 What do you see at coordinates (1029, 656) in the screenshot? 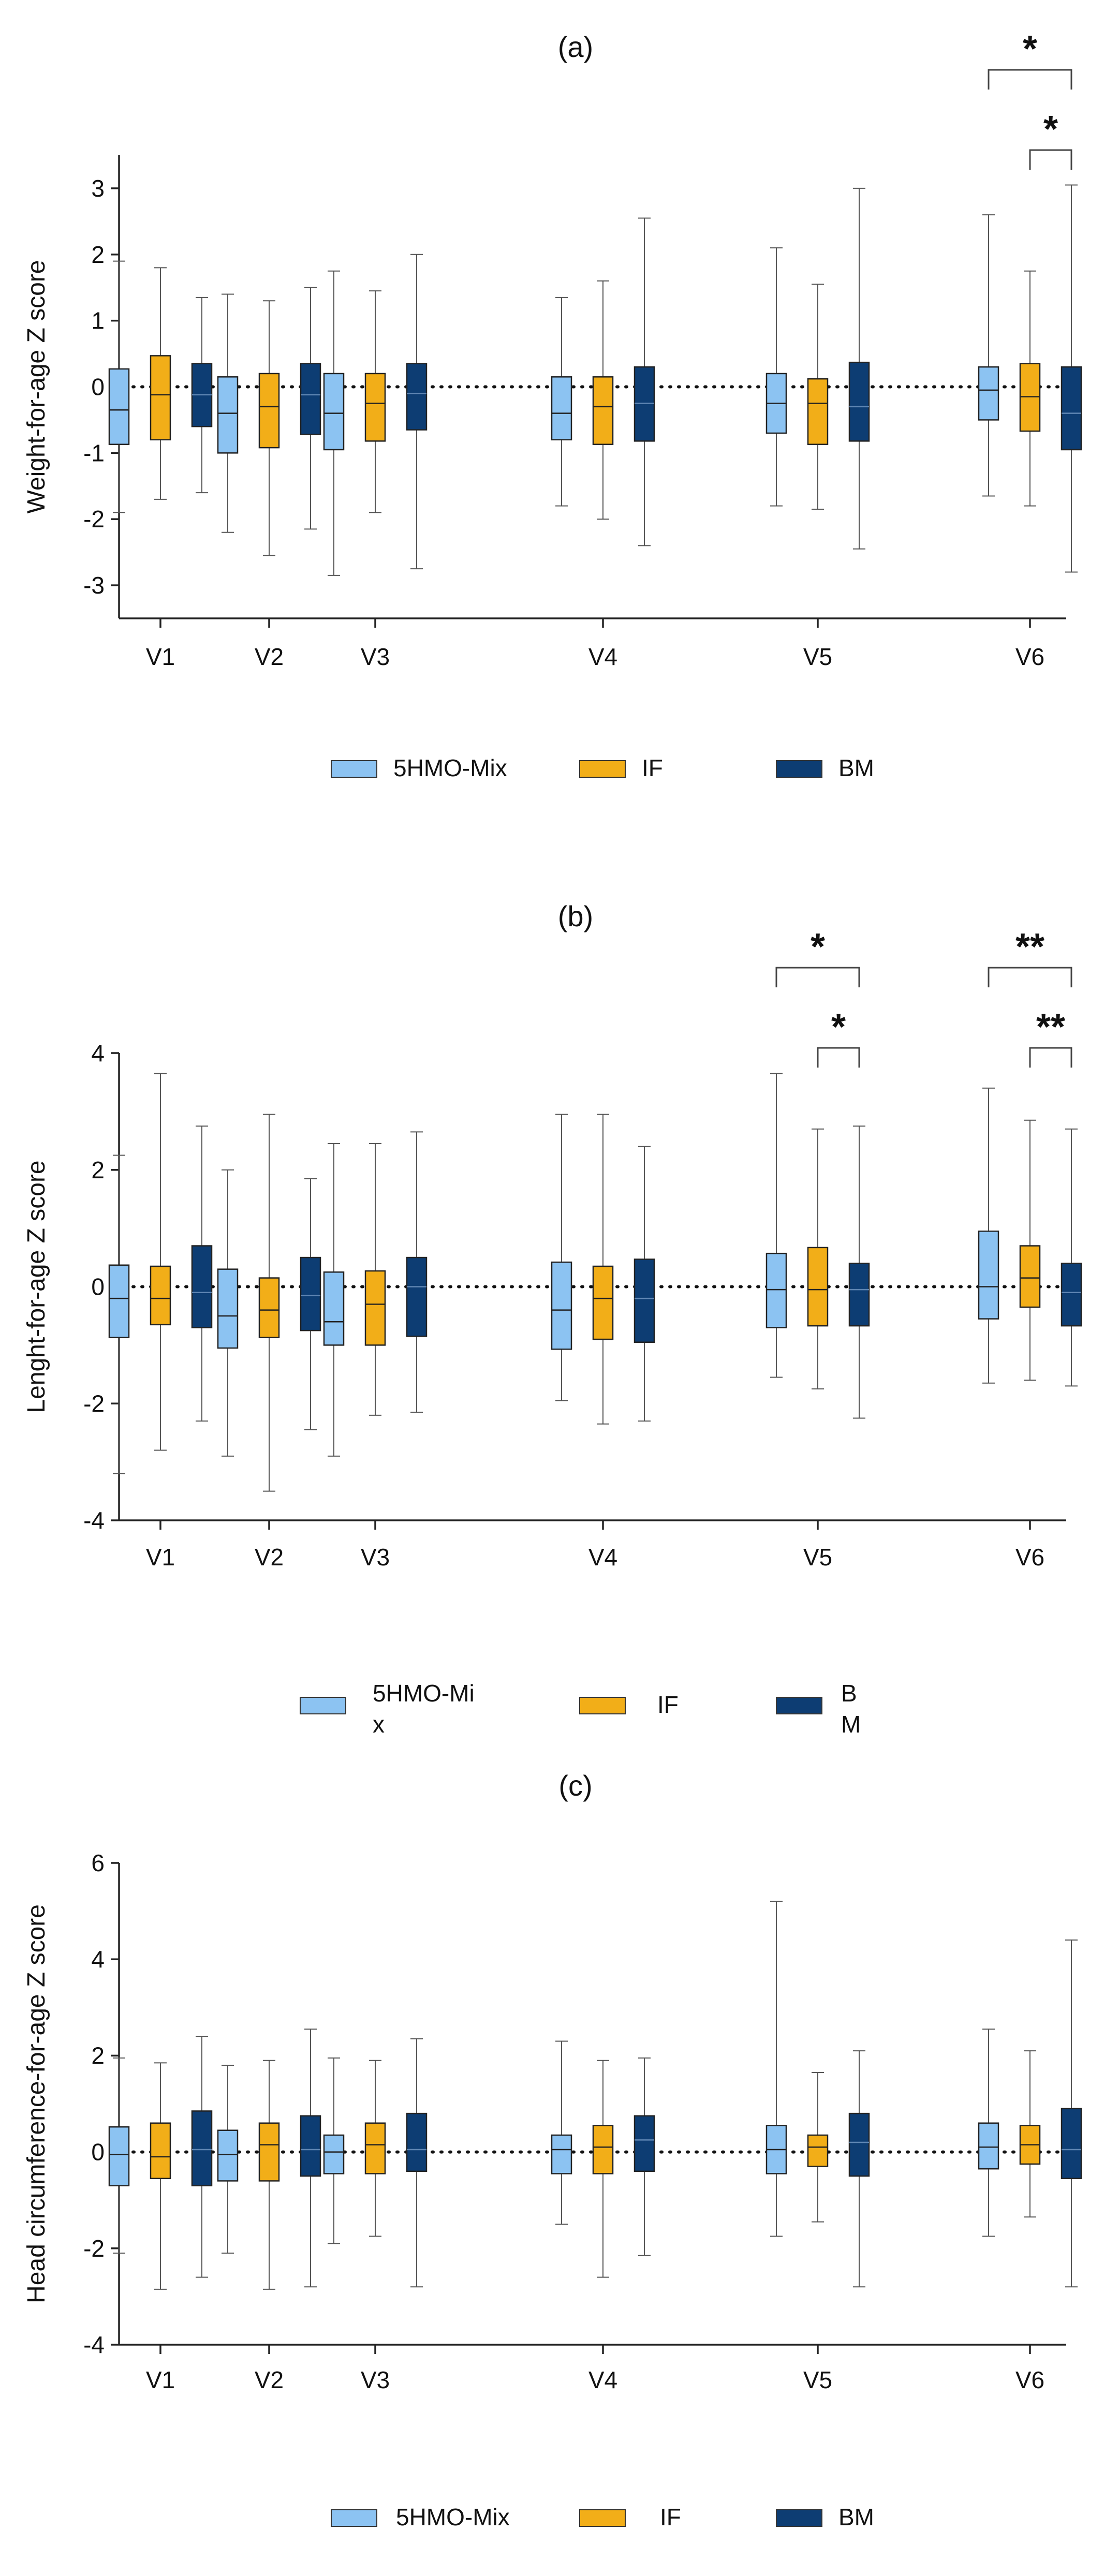
I see `x-tick-label: V6` at bounding box center [1029, 656].